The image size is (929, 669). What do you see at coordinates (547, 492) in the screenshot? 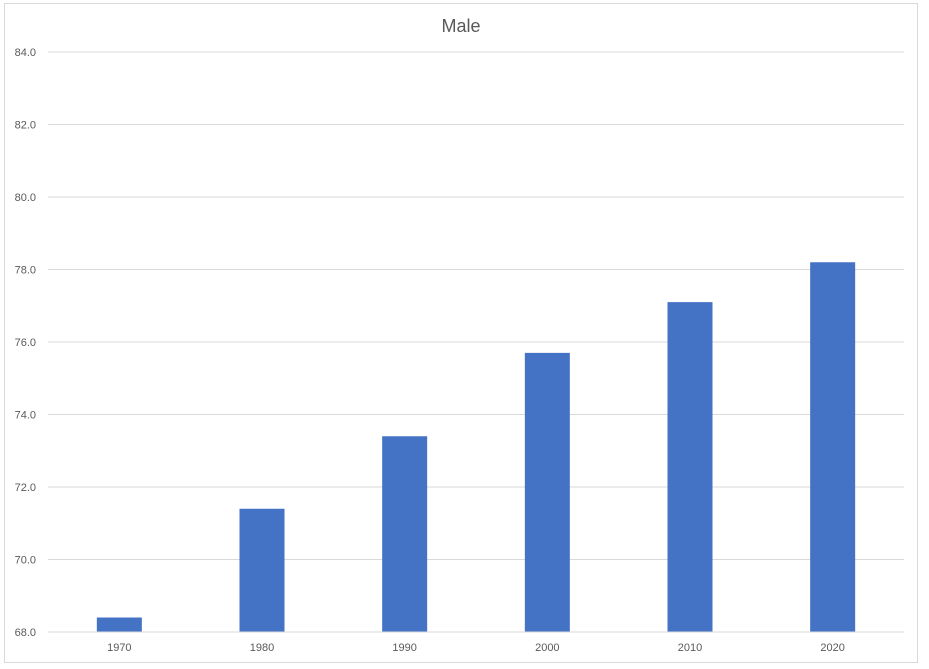
I see `bar-2000` at bounding box center [547, 492].